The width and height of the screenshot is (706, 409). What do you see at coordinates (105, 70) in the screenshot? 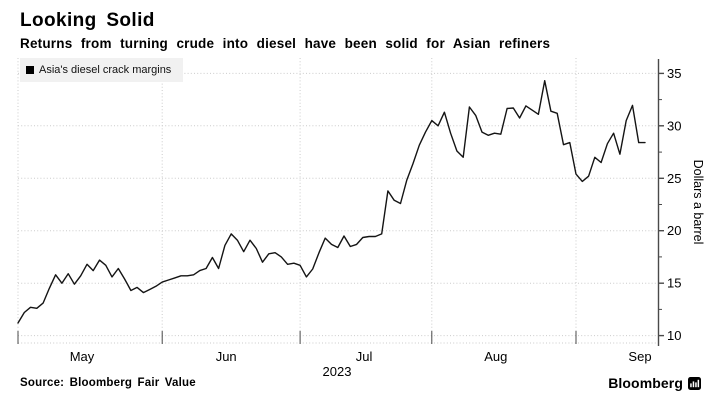
I see `legend-label: Asia's diesel crack margins` at bounding box center [105, 70].